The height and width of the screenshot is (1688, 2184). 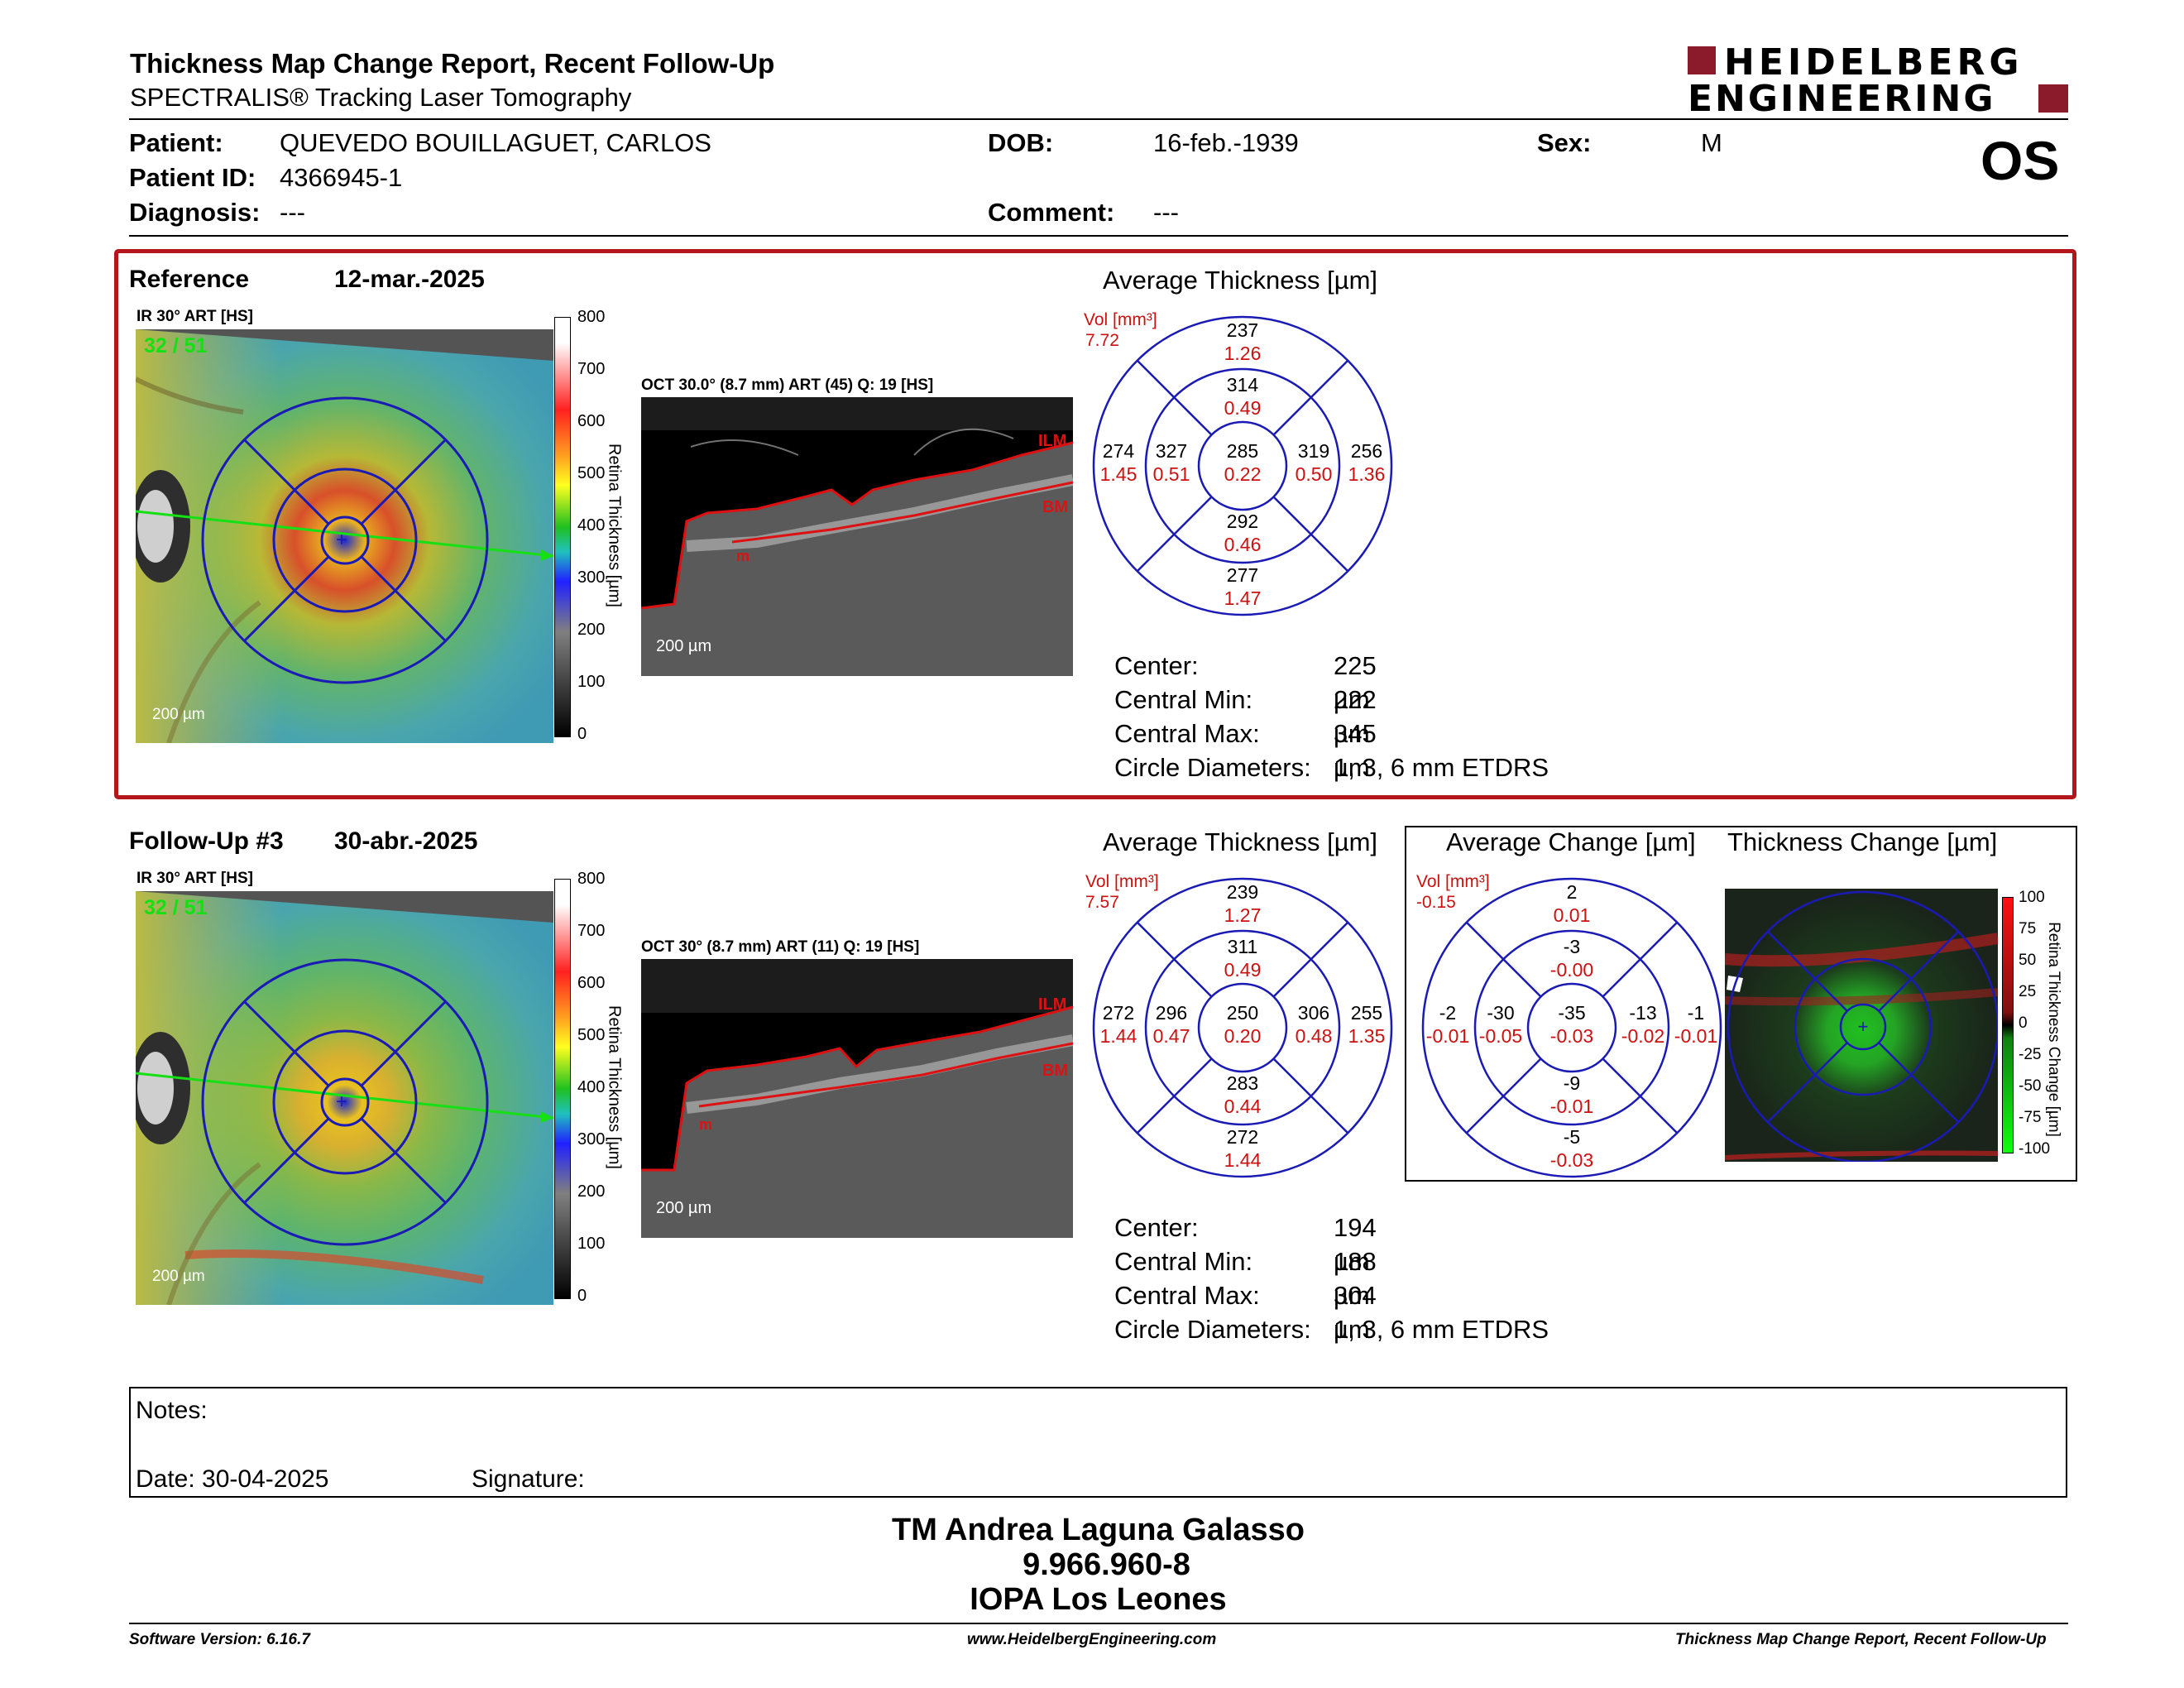 I want to click on fu-colorbar-ticks: 800 700 600 500 400 300 200 100 0, so click(x=594, y=1088).